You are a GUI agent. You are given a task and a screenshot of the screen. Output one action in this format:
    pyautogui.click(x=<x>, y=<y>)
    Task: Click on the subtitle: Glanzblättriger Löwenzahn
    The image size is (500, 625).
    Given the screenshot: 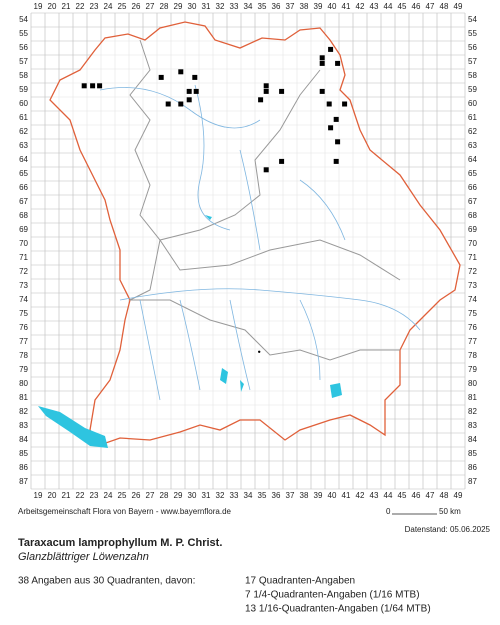 What is the action you would take?
    pyautogui.click(x=83, y=557)
    